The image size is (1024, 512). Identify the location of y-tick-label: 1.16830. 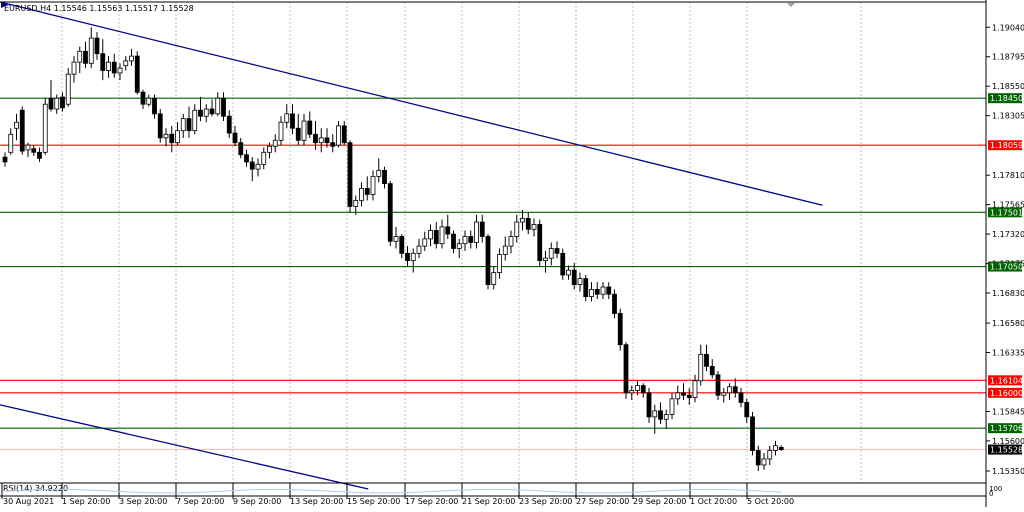
(1008, 293).